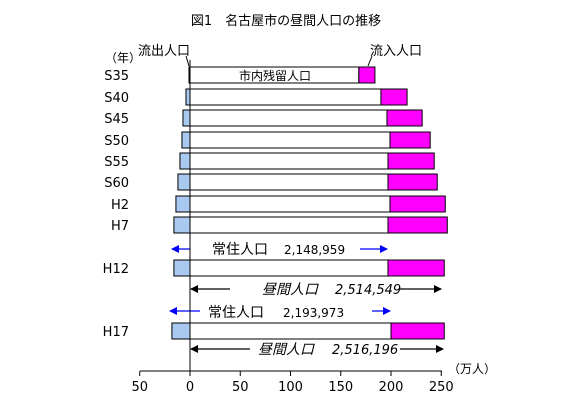 This screenshot has width=562, height=406. What do you see at coordinates (120, 226) in the screenshot?
I see `category-label-h7: H7` at bounding box center [120, 226].